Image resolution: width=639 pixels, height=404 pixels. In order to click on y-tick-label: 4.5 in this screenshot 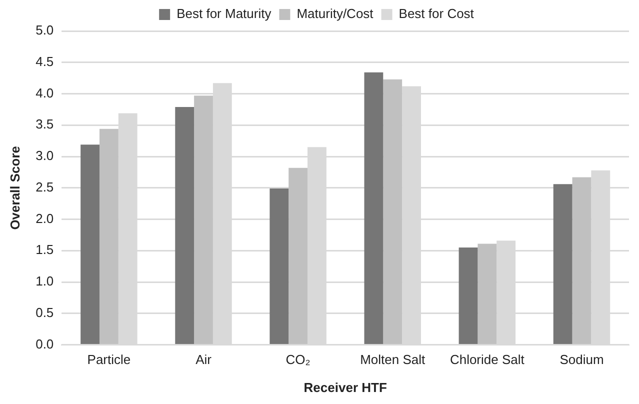, I will do `click(45, 61)`.